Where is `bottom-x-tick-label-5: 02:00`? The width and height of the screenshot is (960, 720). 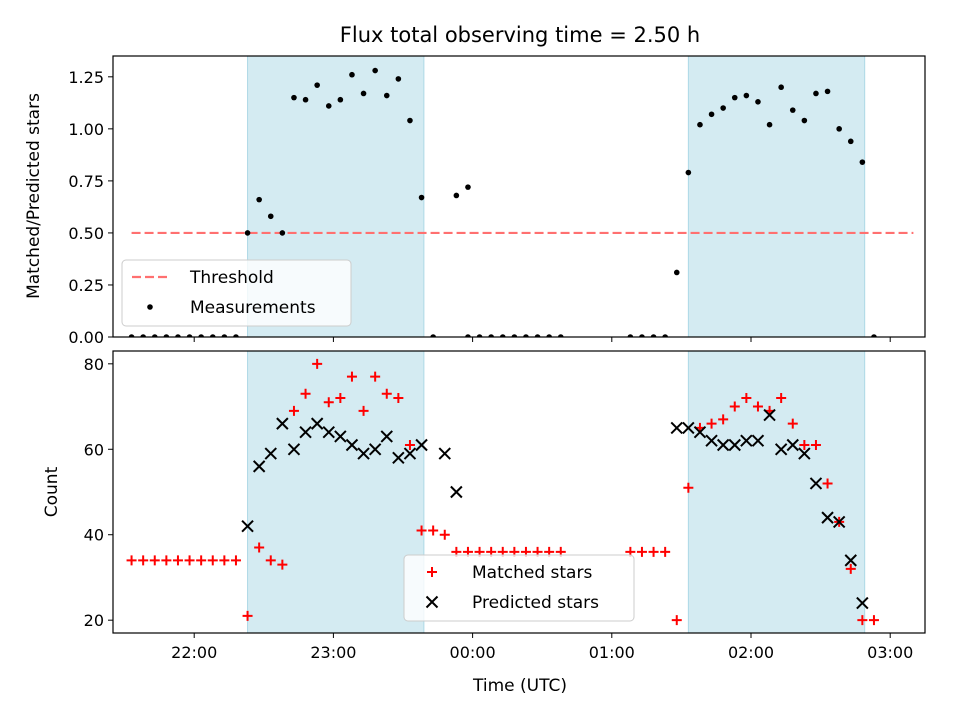
bottom-x-tick-label-5: 02:00 is located at coordinates (751, 652).